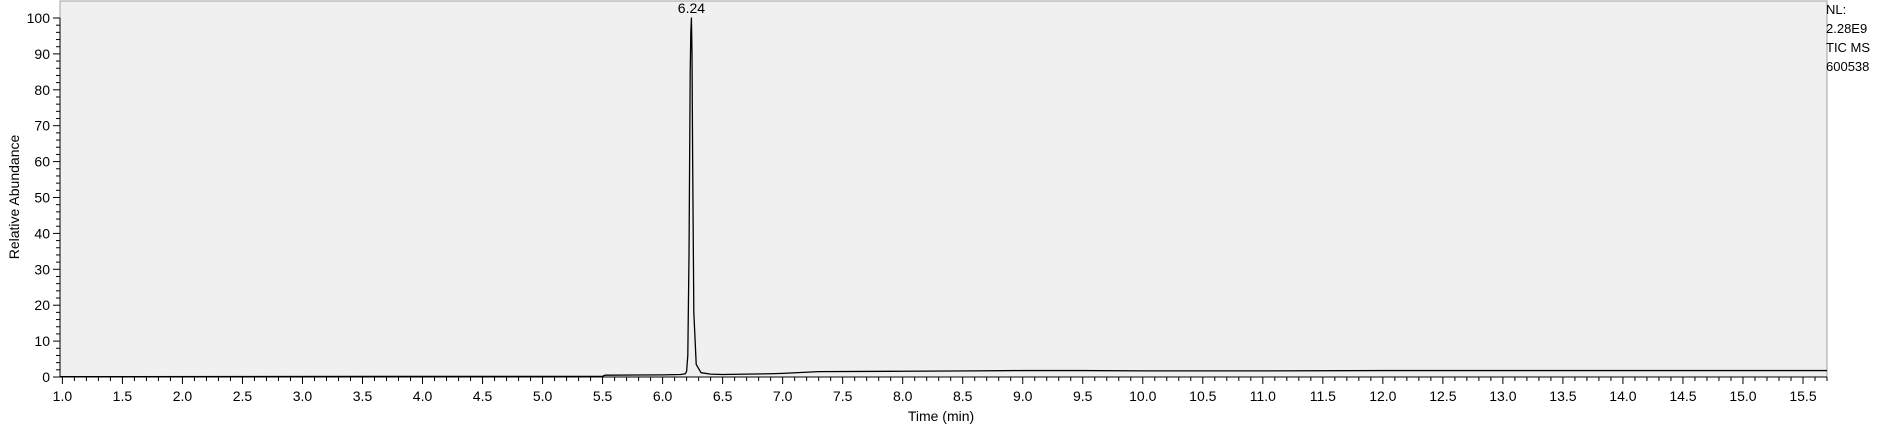 Image resolution: width=1879 pixels, height=431 pixels. I want to click on nl-label: NL:, so click(1836, 9).